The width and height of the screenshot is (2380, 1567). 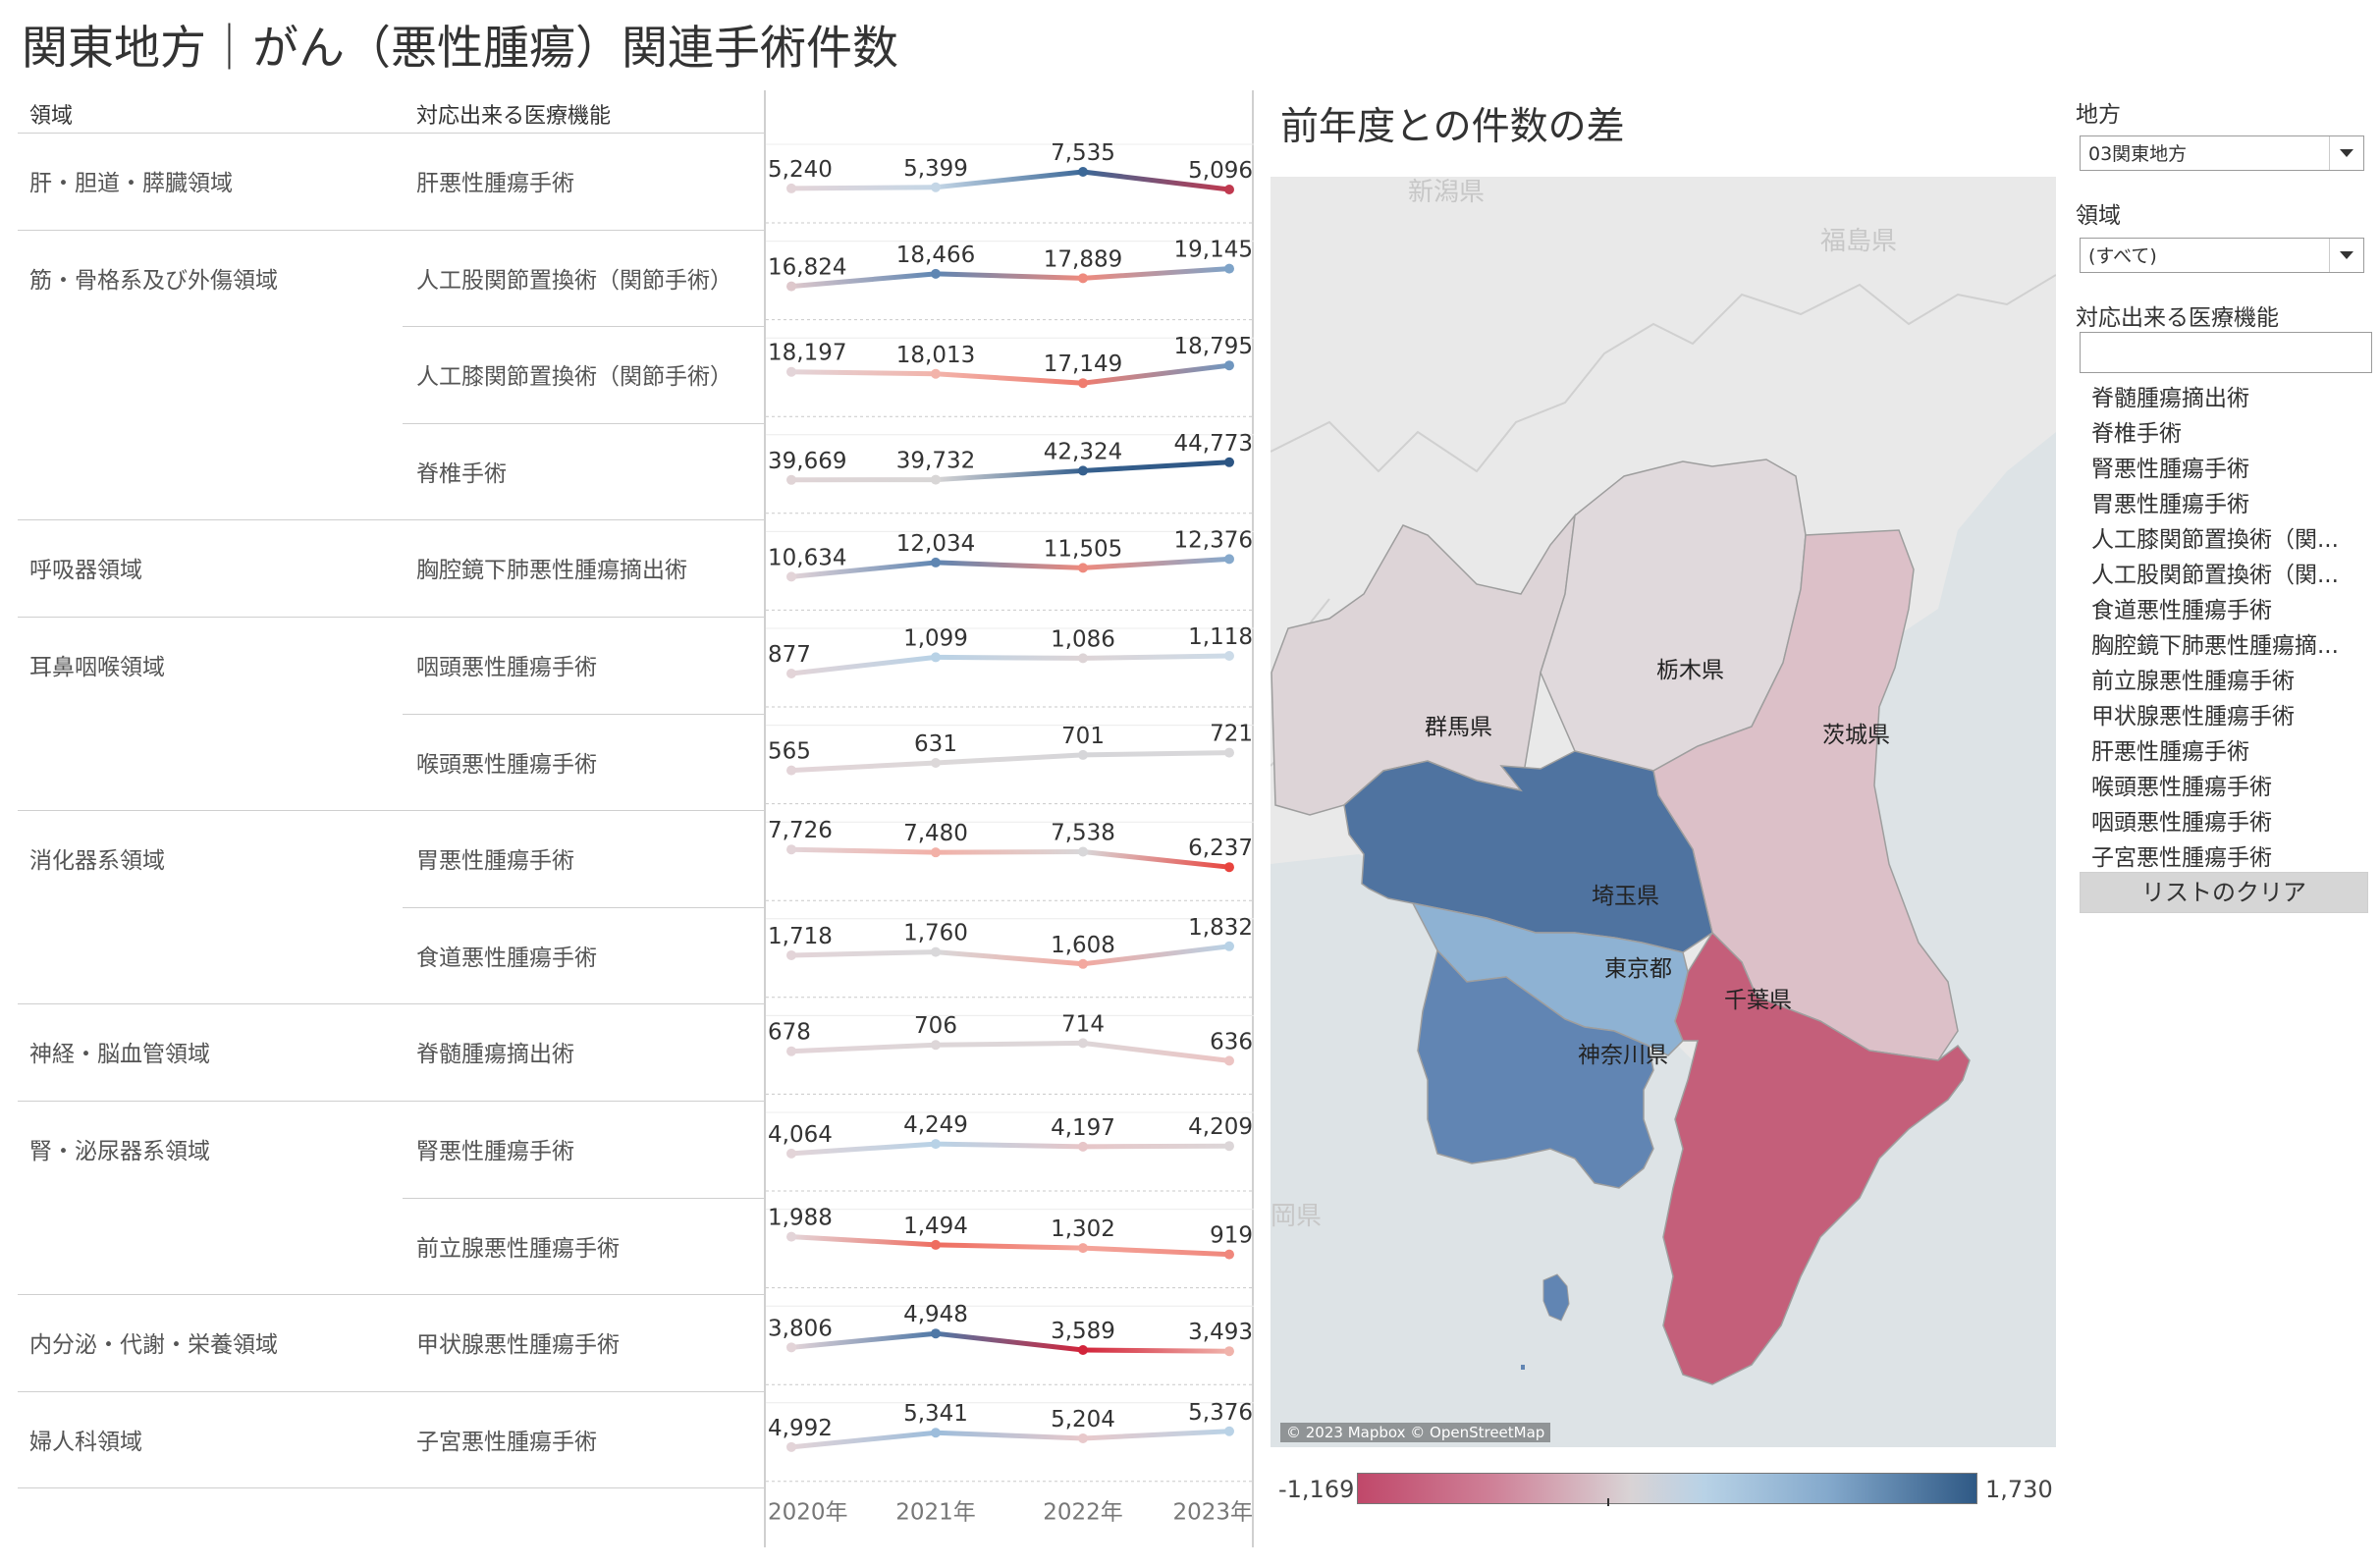 What do you see at coordinates (2181, 787) in the screenshot?
I see `function-list-item: 喉頭悪性腫瘍手術` at bounding box center [2181, 787].